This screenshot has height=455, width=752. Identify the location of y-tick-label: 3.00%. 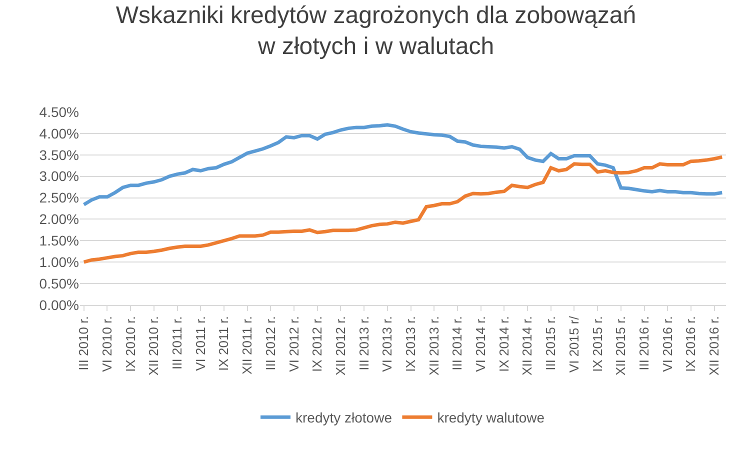
(59, 176).